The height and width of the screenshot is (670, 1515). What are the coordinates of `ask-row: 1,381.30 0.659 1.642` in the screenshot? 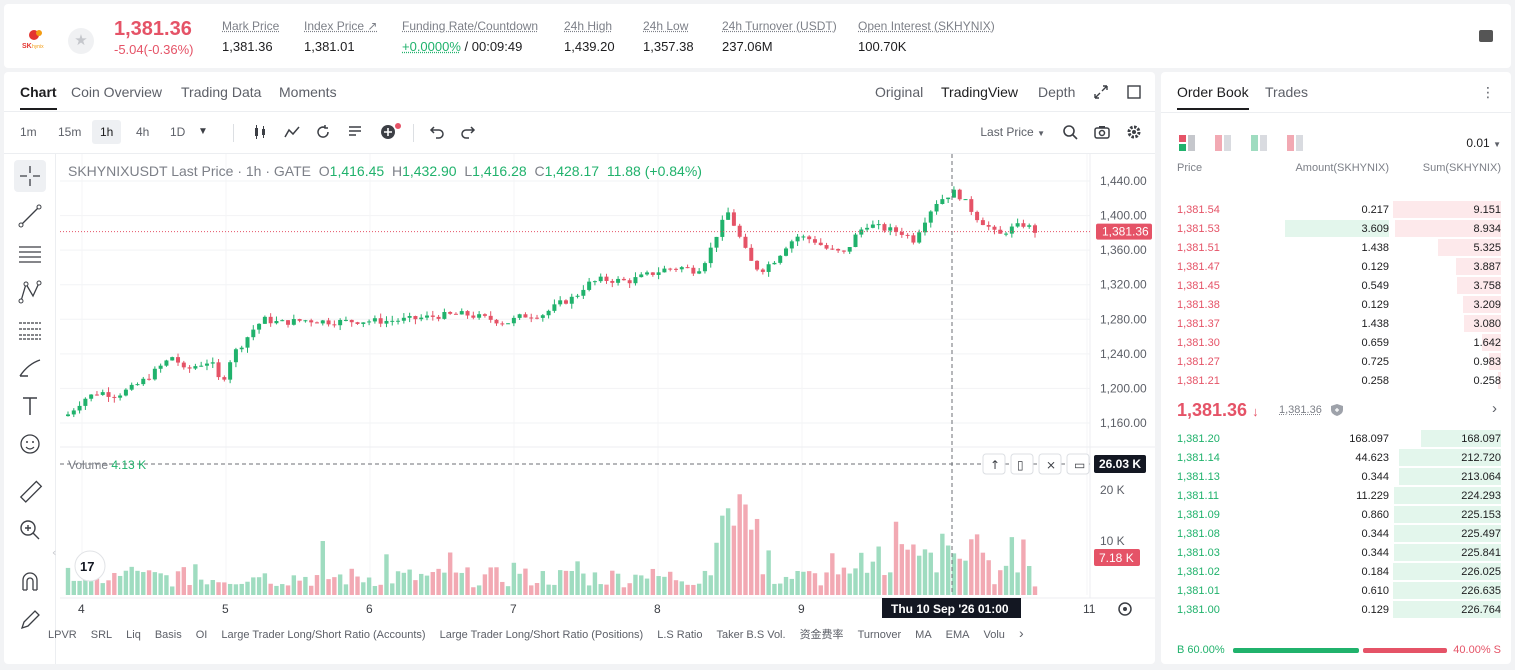 It's located at (1336, 342).